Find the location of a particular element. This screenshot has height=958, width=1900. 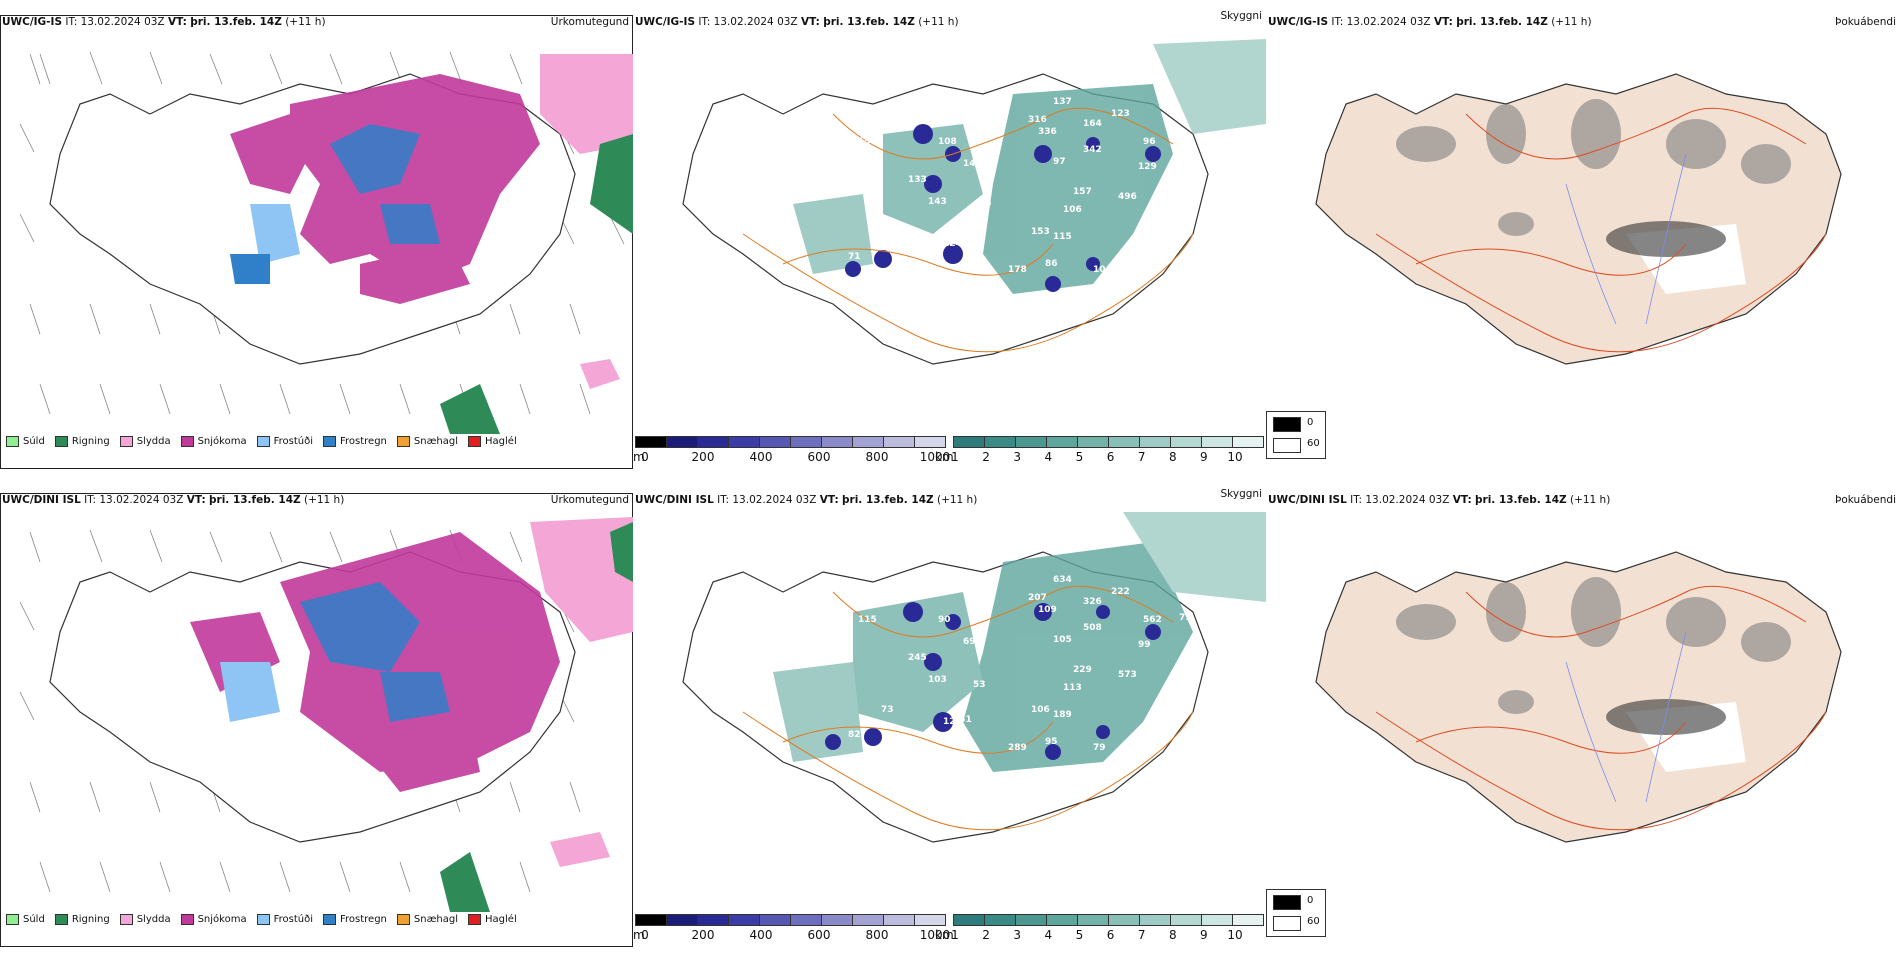

visibility-value-label: 189 is located at coordinates (1062, 715).